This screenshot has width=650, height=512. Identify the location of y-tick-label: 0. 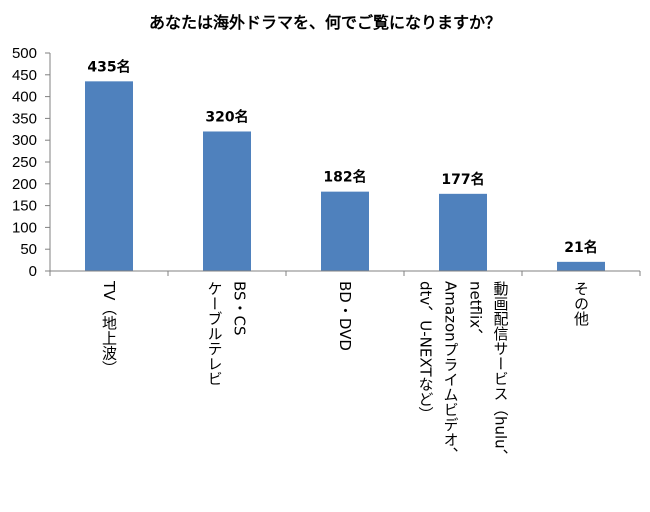
(33, 271).